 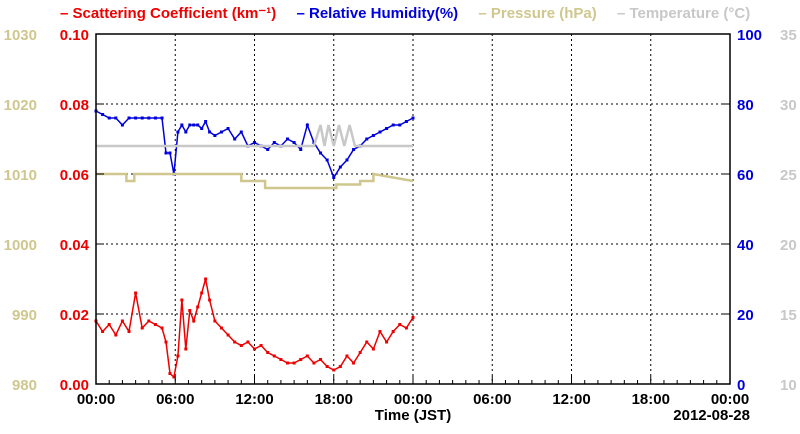 I want to click on legend-item-temperature: – Temperature (°C), so click(x=683, y=13).